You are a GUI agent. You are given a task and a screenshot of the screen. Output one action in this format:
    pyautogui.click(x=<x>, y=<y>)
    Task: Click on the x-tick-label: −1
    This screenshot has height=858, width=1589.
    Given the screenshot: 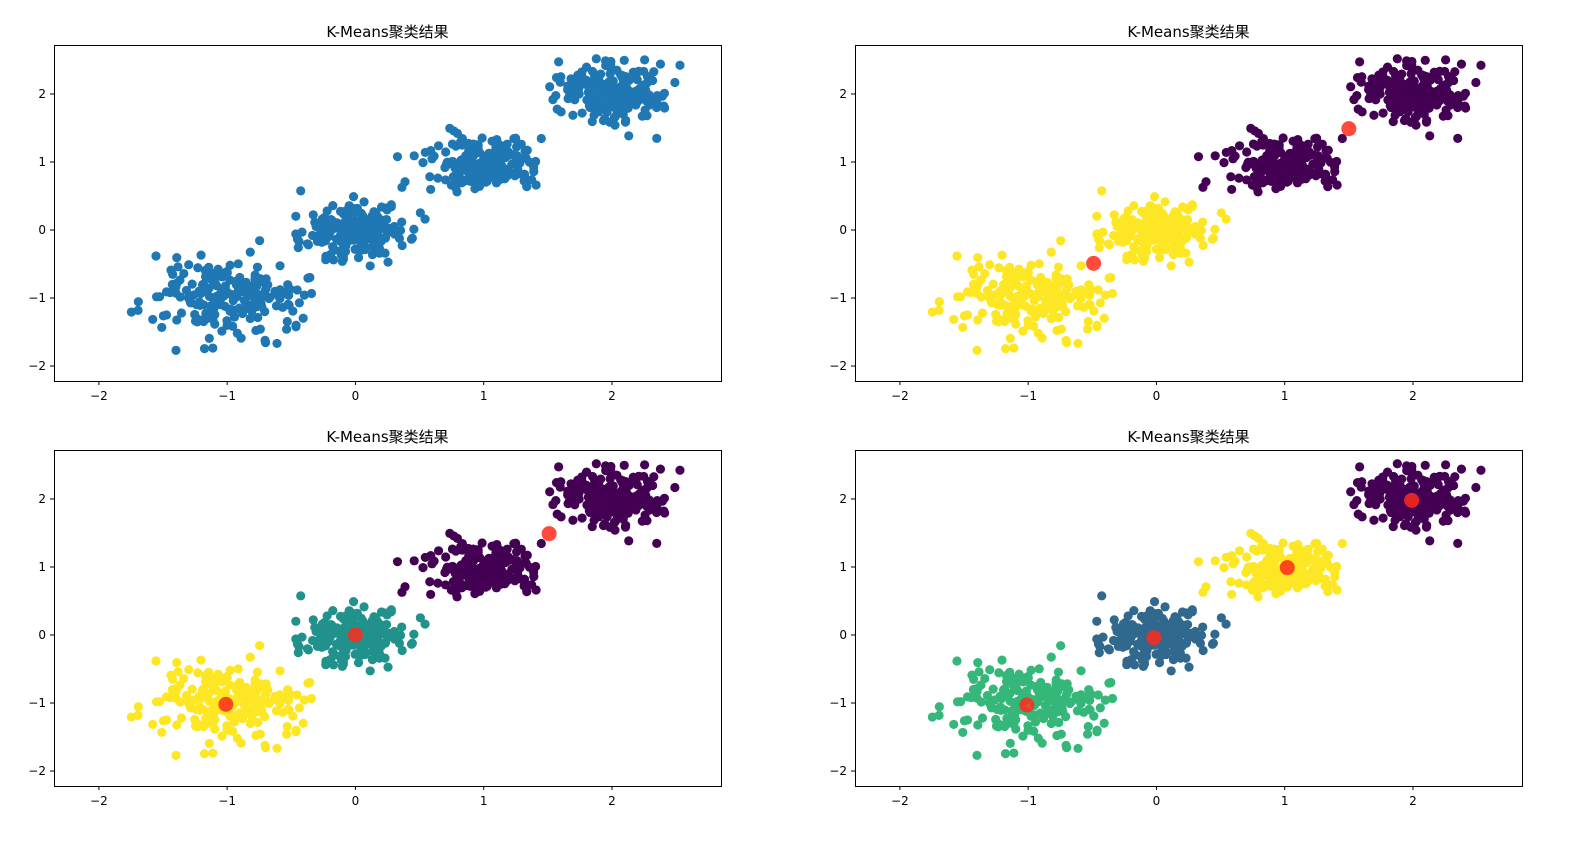 What is the action you would take?
    pyautogui.click(x=227, y=396)
    